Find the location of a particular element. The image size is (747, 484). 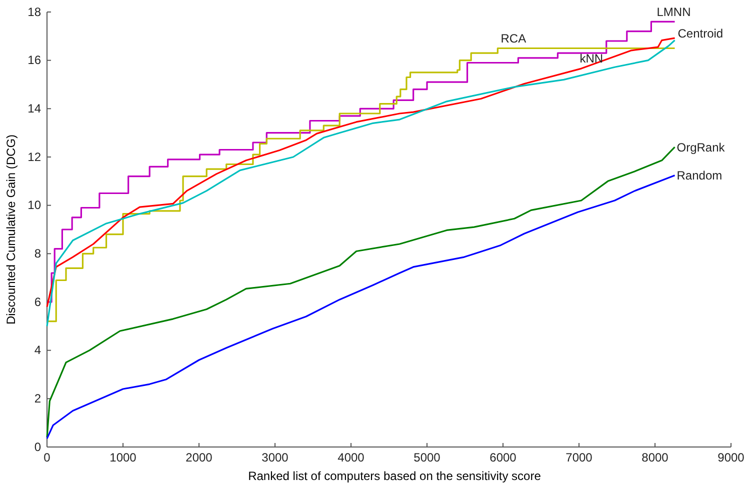

y-axis-title: Discounted Cumulative Gain (DCG) is located at coordinates (11, 229).